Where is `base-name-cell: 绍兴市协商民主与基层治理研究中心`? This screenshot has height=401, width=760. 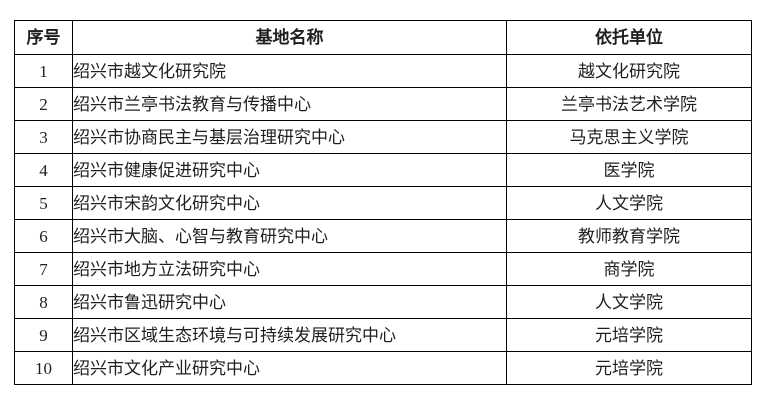
base-name-cell: 绍兴市协商民主与基层治理研究中心 is located at coordinates (289, 137).